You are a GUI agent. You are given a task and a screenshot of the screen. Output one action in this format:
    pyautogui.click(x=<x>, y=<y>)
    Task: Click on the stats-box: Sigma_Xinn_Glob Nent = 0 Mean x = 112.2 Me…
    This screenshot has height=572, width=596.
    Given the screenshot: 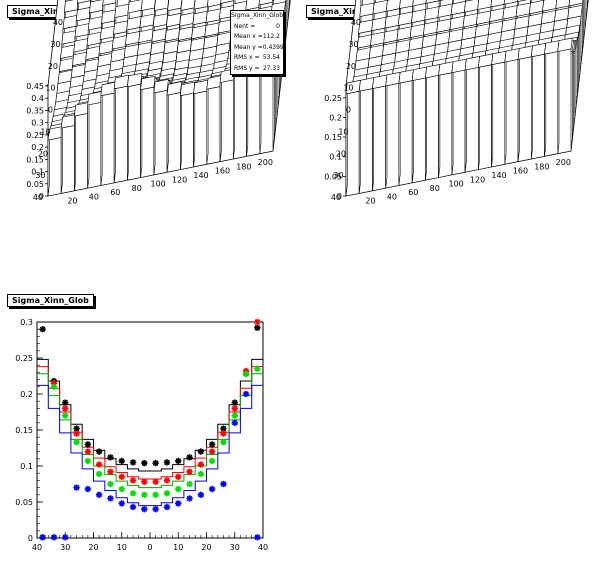 What is the action you would take?
    pyautogui.click(x=257, y=42)
    